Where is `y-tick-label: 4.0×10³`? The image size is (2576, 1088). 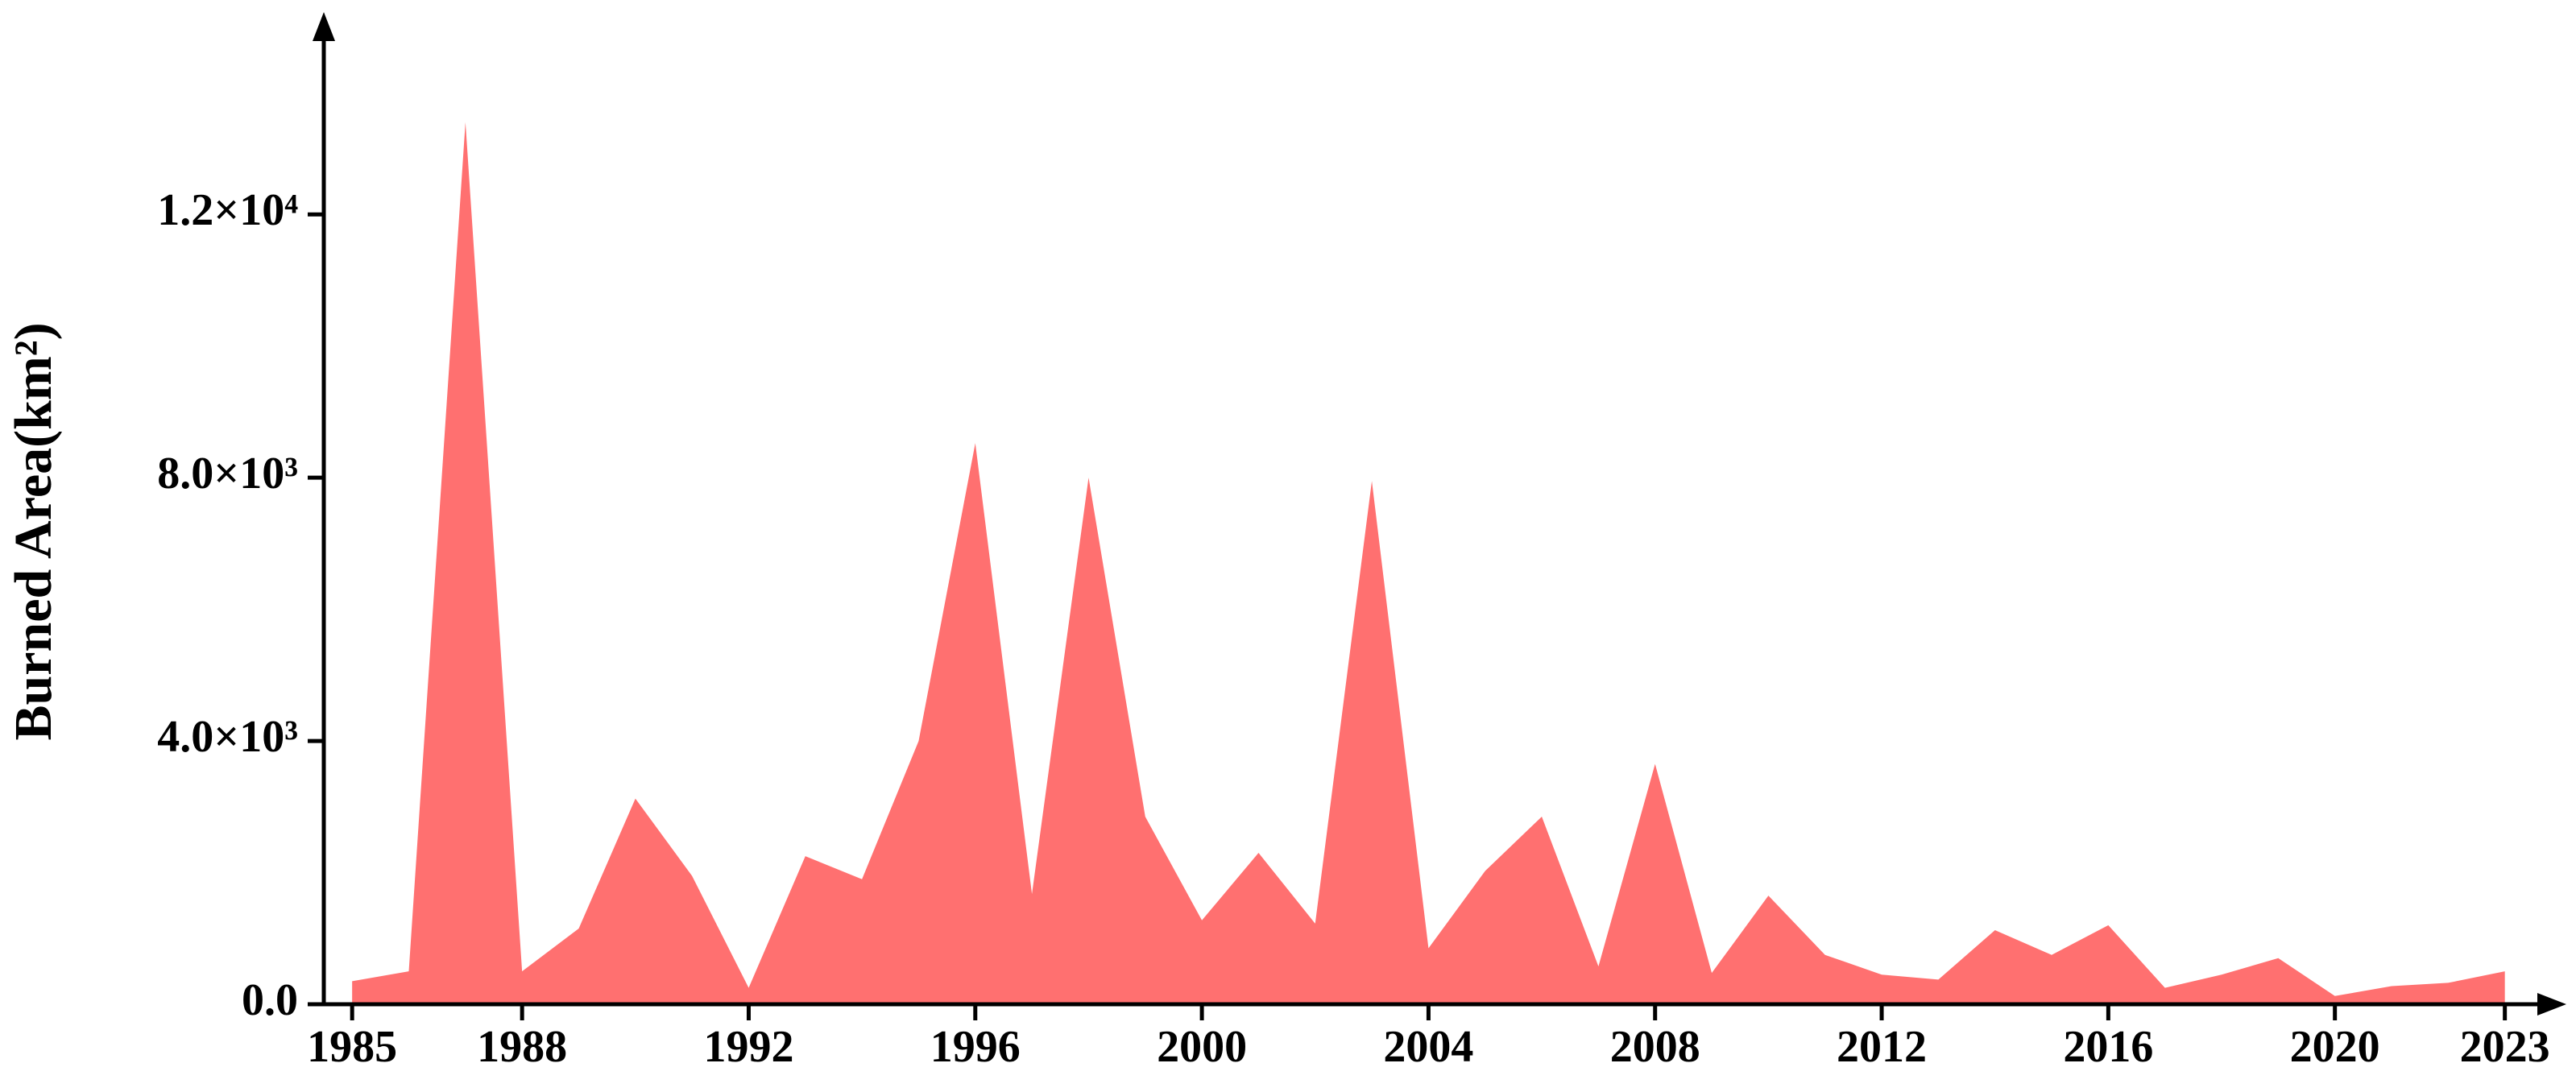 y-tick-label: 4.0×10³ is located at coordinates (227, 737).